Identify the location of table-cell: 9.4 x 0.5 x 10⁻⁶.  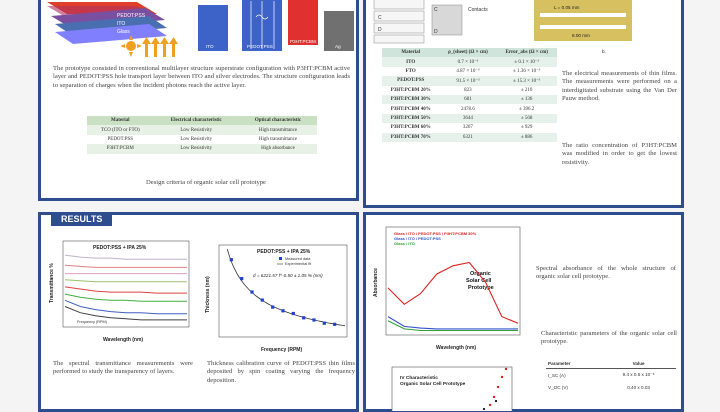
(638, 375).